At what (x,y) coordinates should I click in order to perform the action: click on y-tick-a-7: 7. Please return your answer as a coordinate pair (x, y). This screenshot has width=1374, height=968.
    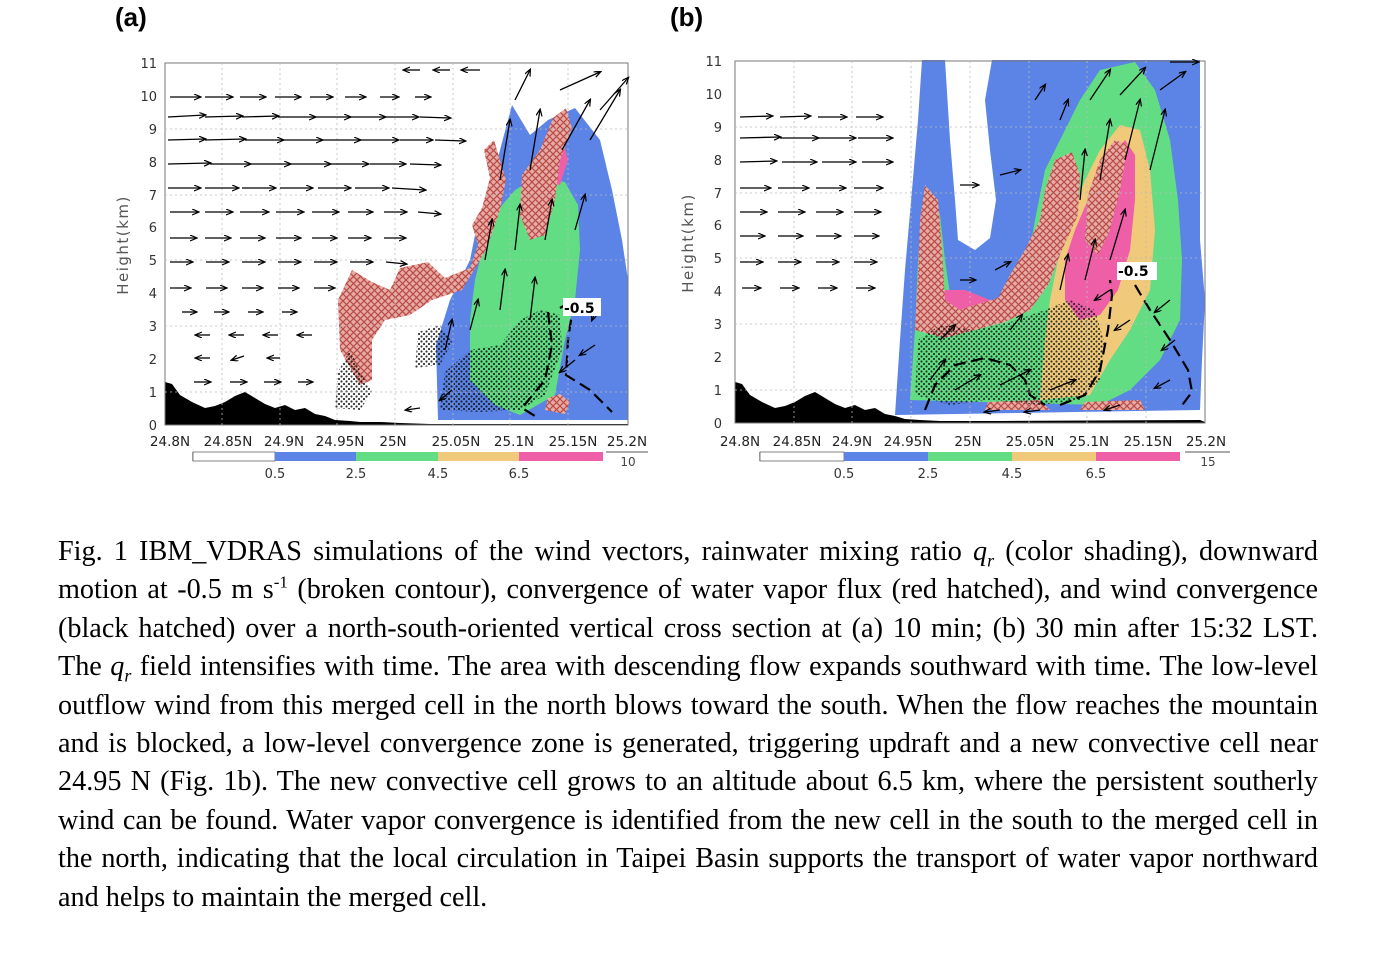
    Looking at the image, I should click on (153, 196).